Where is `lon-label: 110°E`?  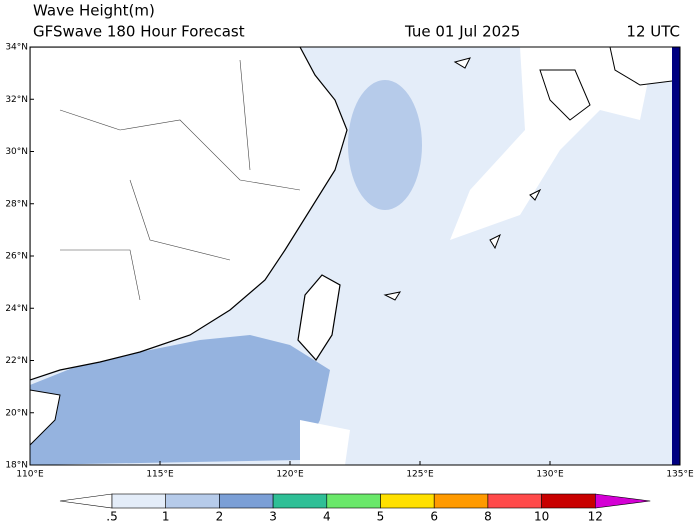
lon-label: 110°E is located at coordinates (30, 475).